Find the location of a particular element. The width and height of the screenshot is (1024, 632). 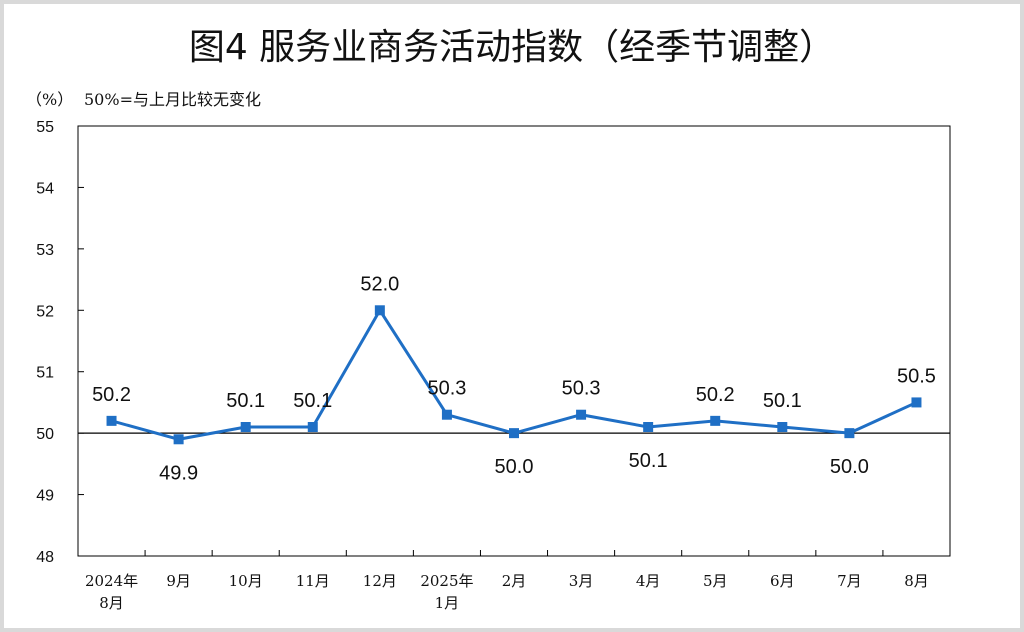

y-tick-label: 55 is located at coordinates (45, 127).